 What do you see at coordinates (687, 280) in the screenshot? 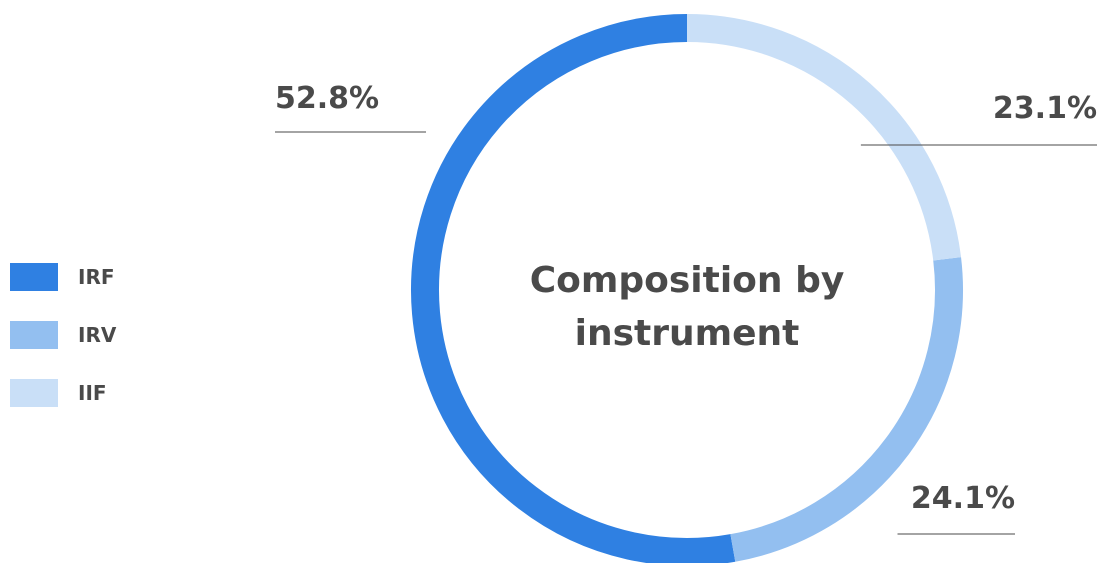
I see `chart-title-line-1: Composition by` at bounding box center [687, 280].